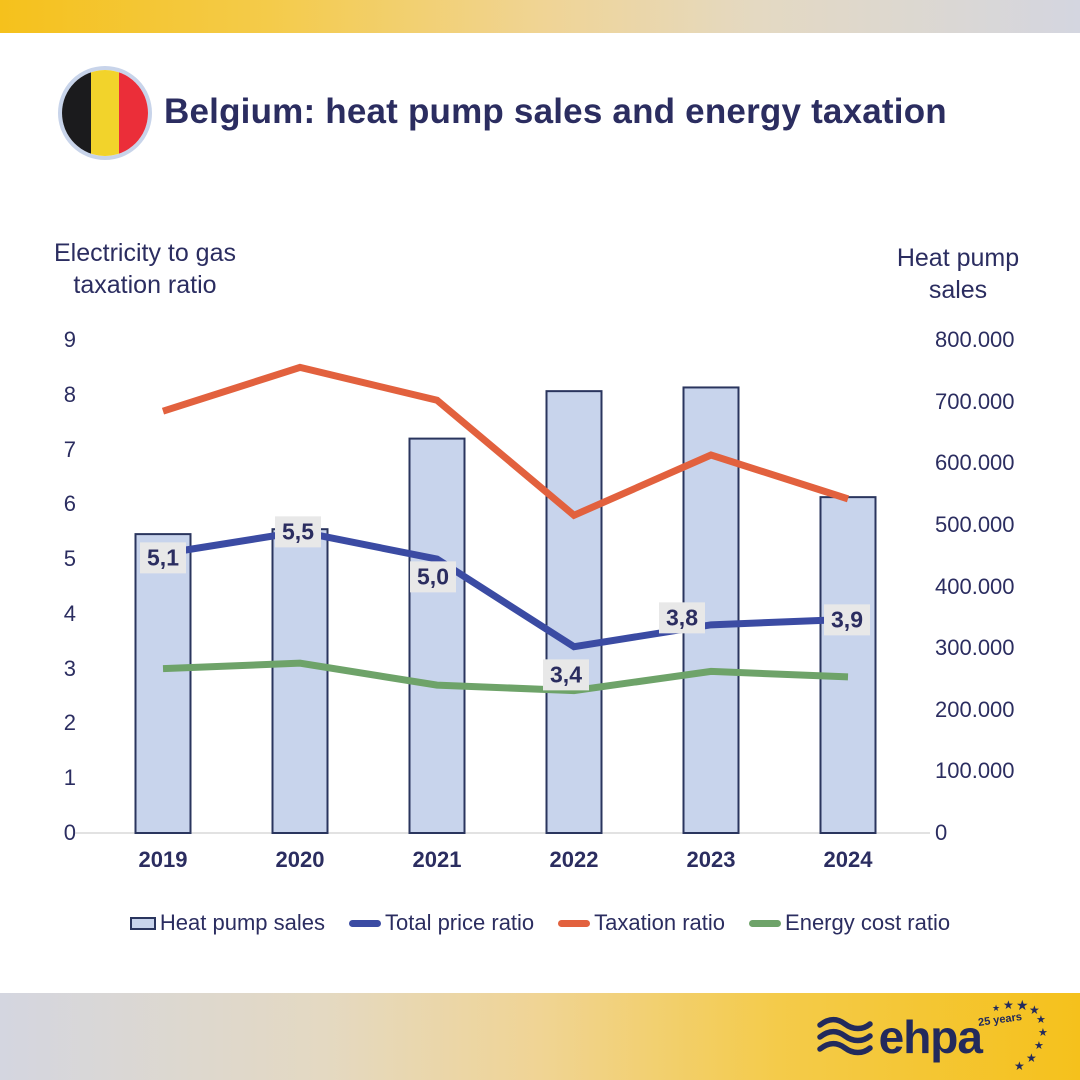 The width and height of the screenshot is (1080, 1080). Describe the element at coordinates (868, 922) in the screenshot. I see `legend-label: Energy cost ratio` at that location.